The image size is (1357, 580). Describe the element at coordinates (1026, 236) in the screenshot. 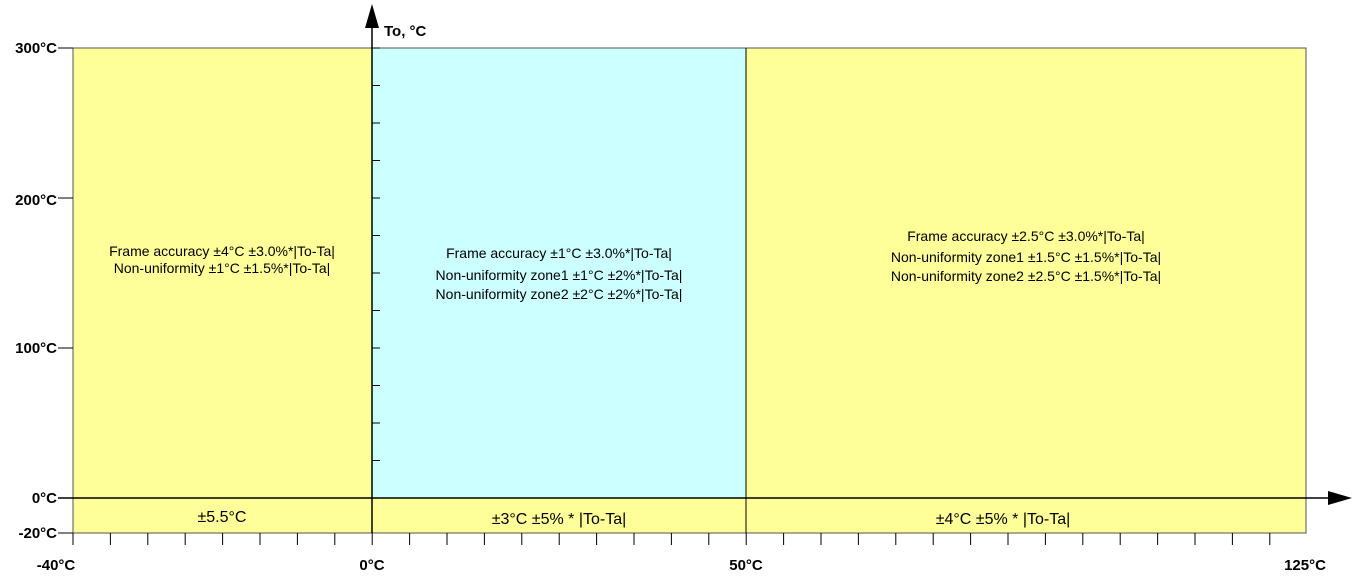

I see `right-zone-line-1: Frame accuracy ±2.5°C ±3.0%*|To-Ta|` at that location.